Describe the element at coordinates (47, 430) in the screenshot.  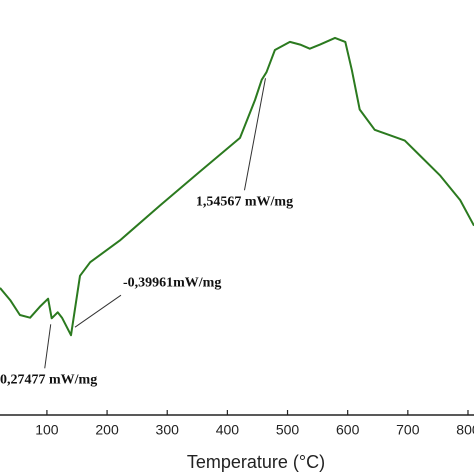
I see `x-tick-label: 100` at that location.